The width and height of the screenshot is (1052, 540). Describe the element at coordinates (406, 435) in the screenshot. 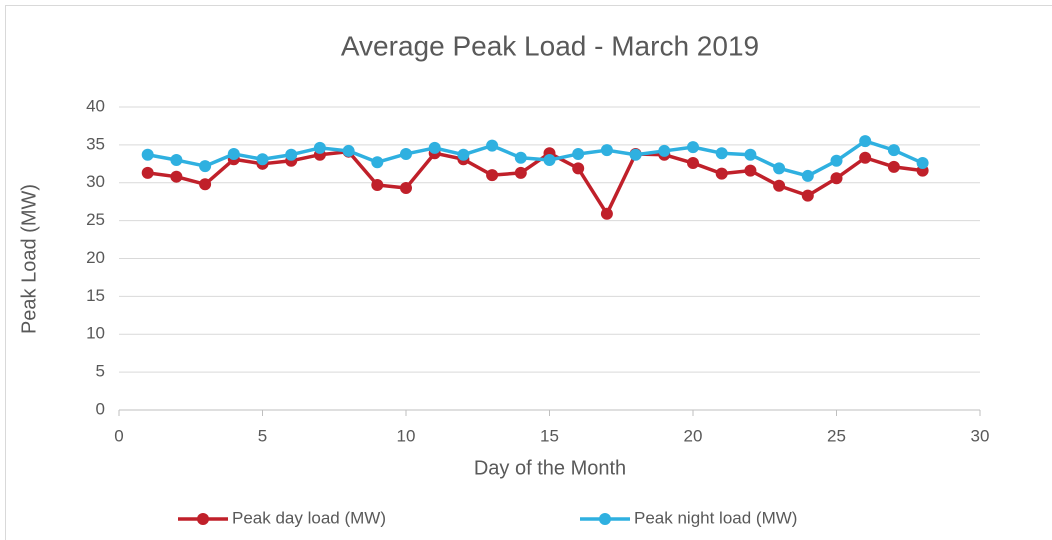

I see `x-tick-label: 10` at that location.